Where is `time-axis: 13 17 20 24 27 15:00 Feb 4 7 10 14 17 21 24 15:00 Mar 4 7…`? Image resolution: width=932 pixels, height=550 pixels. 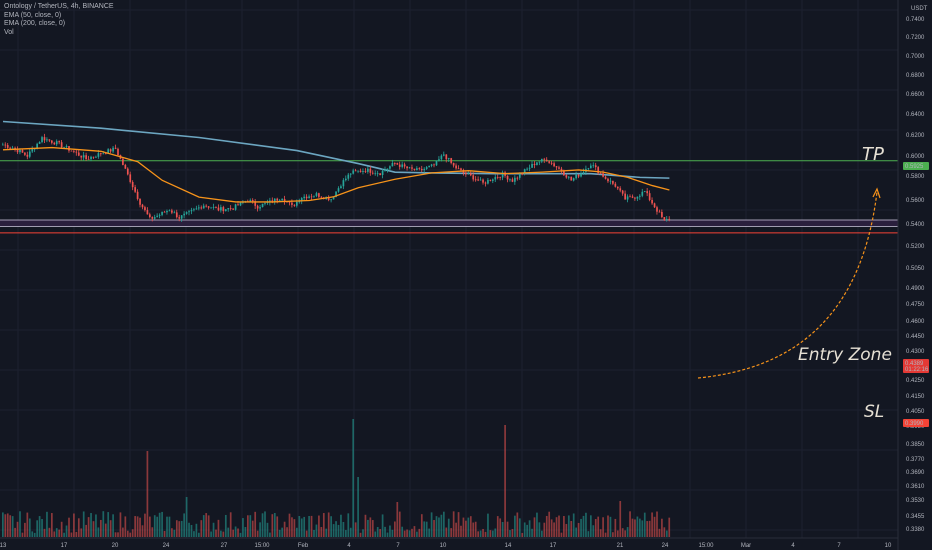 time-axis: 13 17 20 24 27 15:00 Feb 4 7 10 14 17 21 24 15:00 Mar 4 7… is located at coordinates (449, 543).